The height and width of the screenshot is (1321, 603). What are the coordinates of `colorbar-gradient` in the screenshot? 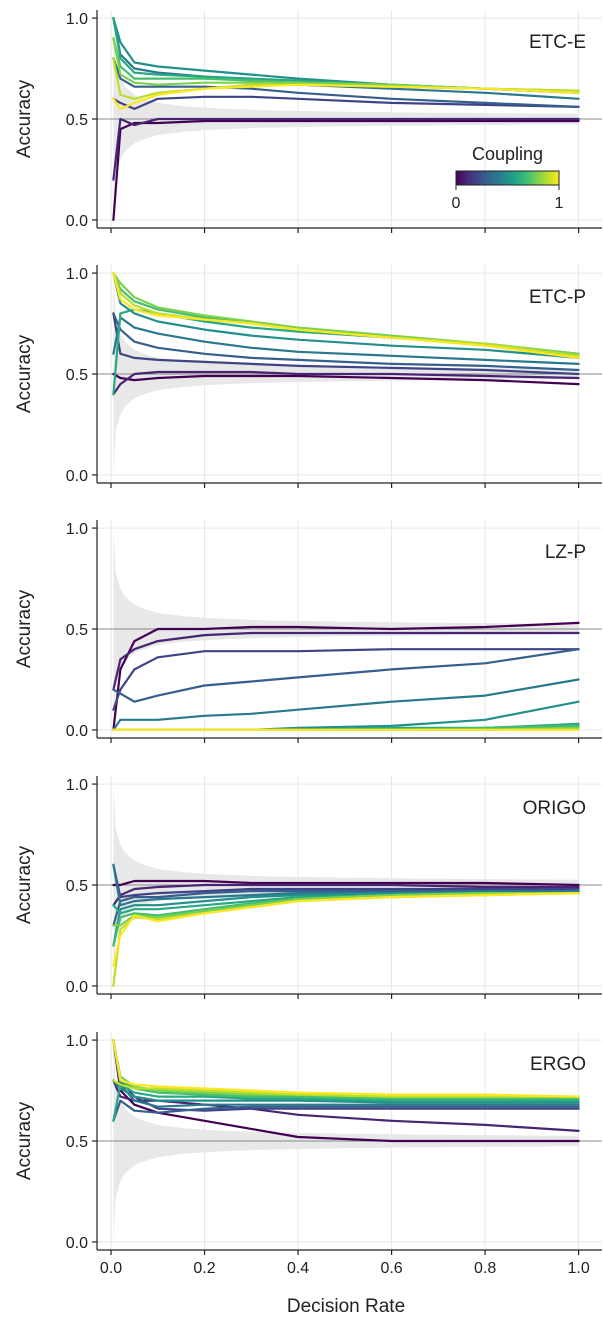 It's located at (507, 178).